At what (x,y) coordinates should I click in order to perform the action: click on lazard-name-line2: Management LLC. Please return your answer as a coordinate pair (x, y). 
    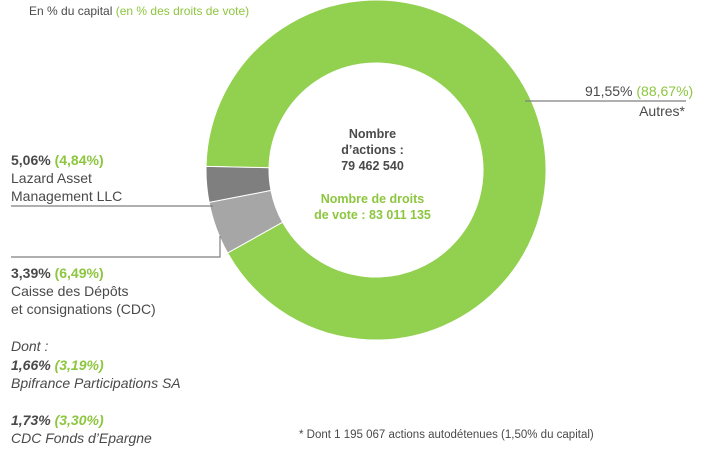
    Looking at the image, I should click on (67, 196).